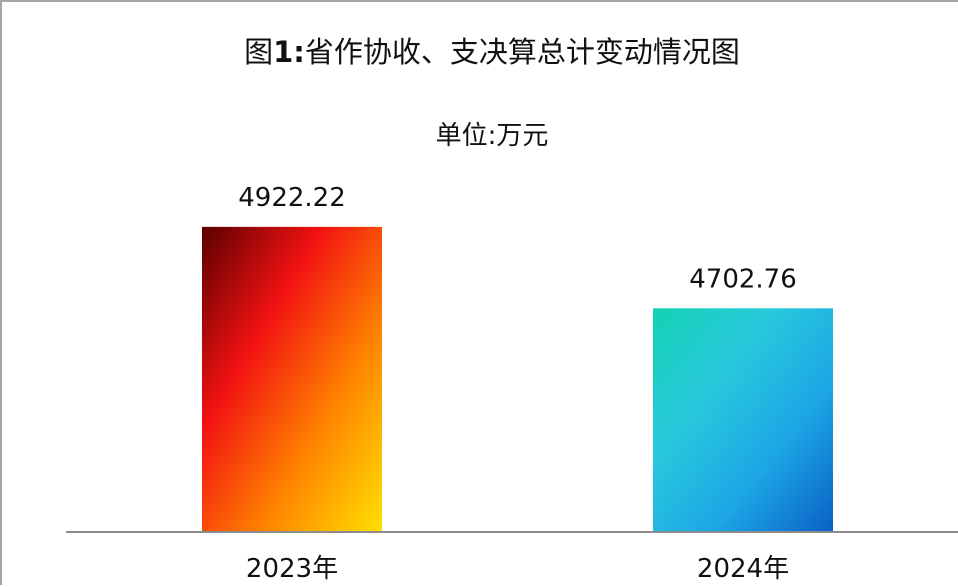 The image size is (958, 587). What do you see at coordinates (743, 420) in the screenshot?
I see `bar-2024年` at bounding box center [743, 420].